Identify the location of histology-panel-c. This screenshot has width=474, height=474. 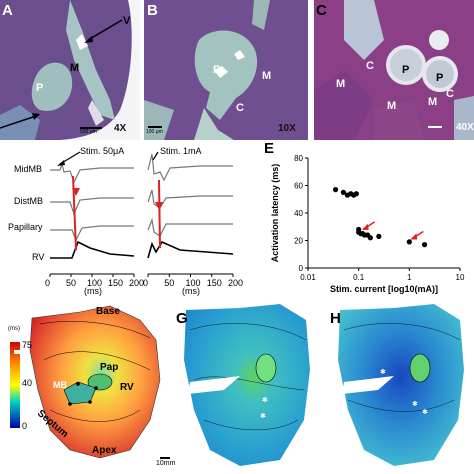
(394, 70).